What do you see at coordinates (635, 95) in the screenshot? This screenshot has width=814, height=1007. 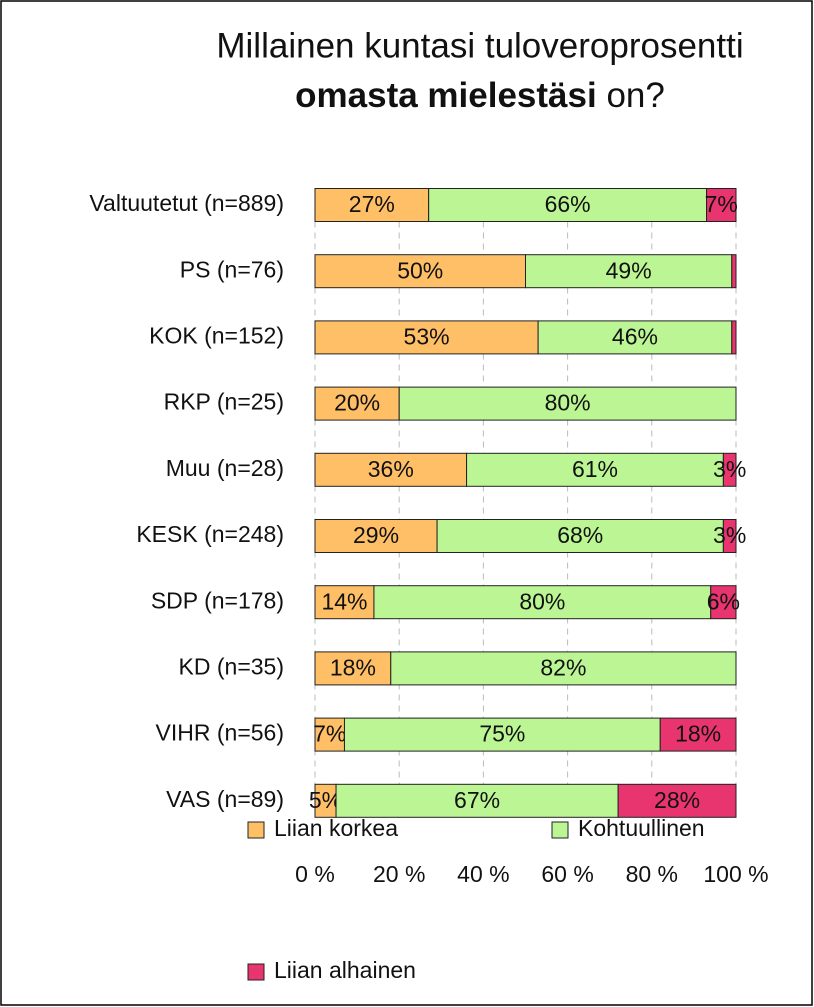 I see `chart-title-rest: on?` at bounding box center [635, 95].